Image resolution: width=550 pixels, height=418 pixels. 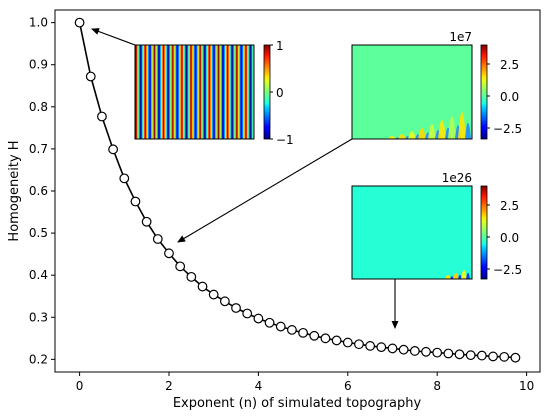 I want to click on colorbar-n7-exponent: 1e26, so click(x=457, y=178).